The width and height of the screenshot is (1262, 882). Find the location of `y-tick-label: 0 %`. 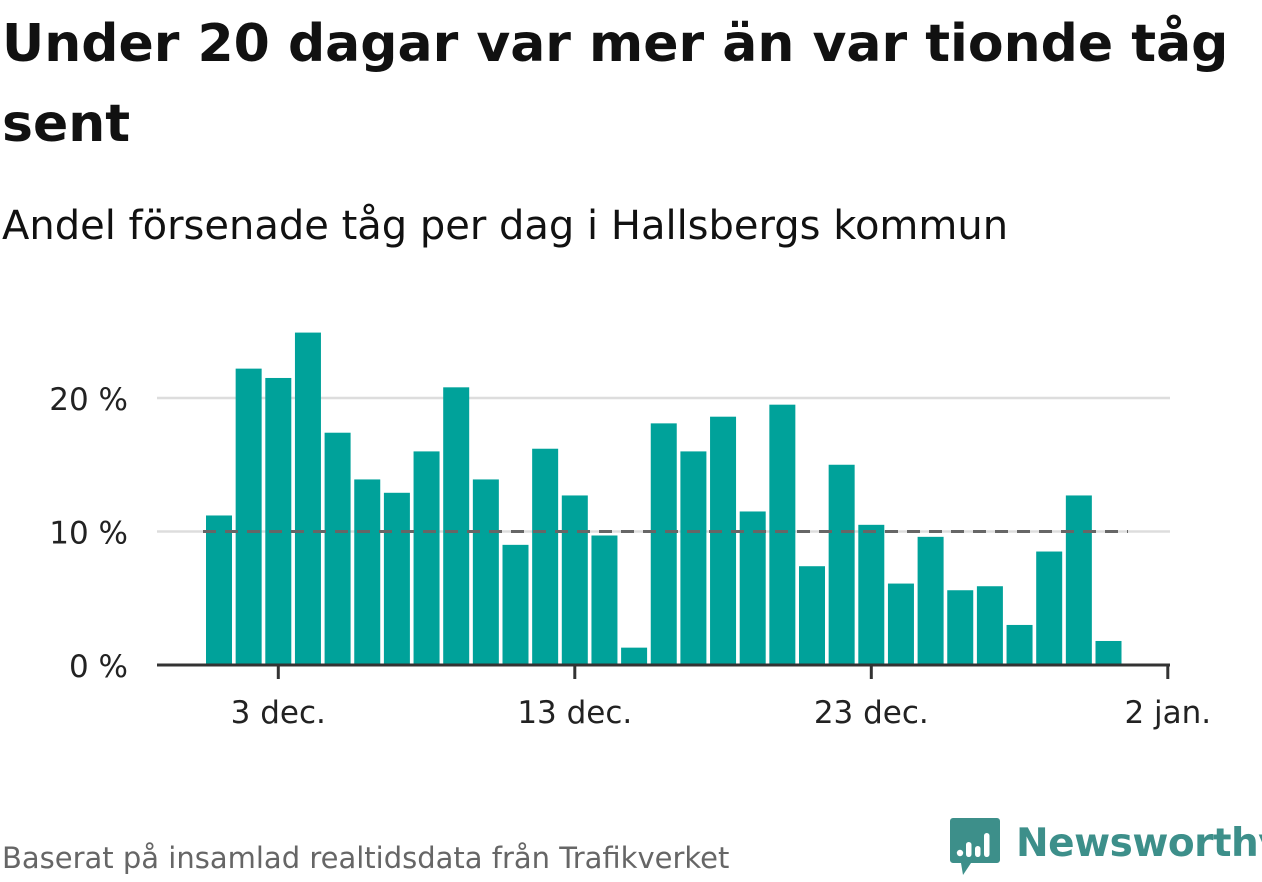

y-tick-label: 0 % is located at coordinates (98, 667).